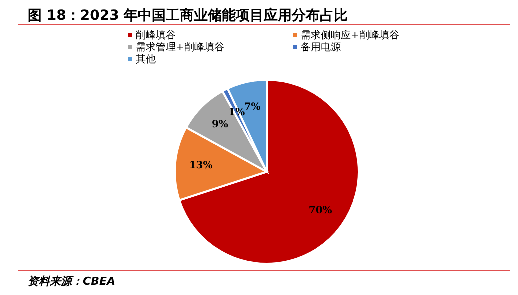  What do you see at coordinates (350, 36) in the screenshot?
I see `legend-label: 需求侧响应+削峰填谷` at bounding box center [350, 36].